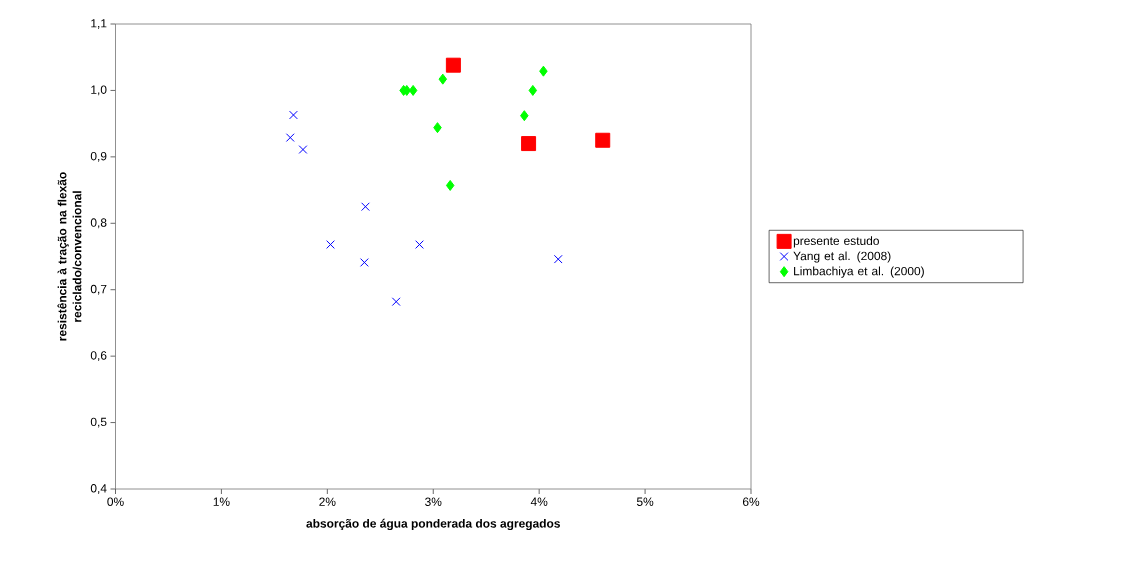 Image resolution: width=1129 pixels, height=570 pixels. What do you see at coordinates (859, 272) in the screenshot?
I see `legend-label: Limbachiya et al. (2000)` at bounding box center [859, 272].